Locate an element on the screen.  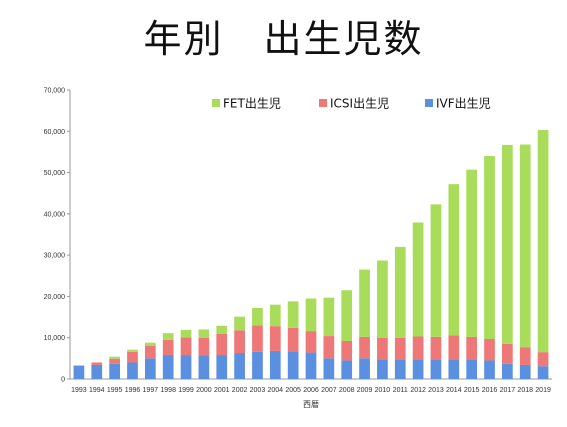
legend-label: FET出生児 is located at coordinates (252, 104).